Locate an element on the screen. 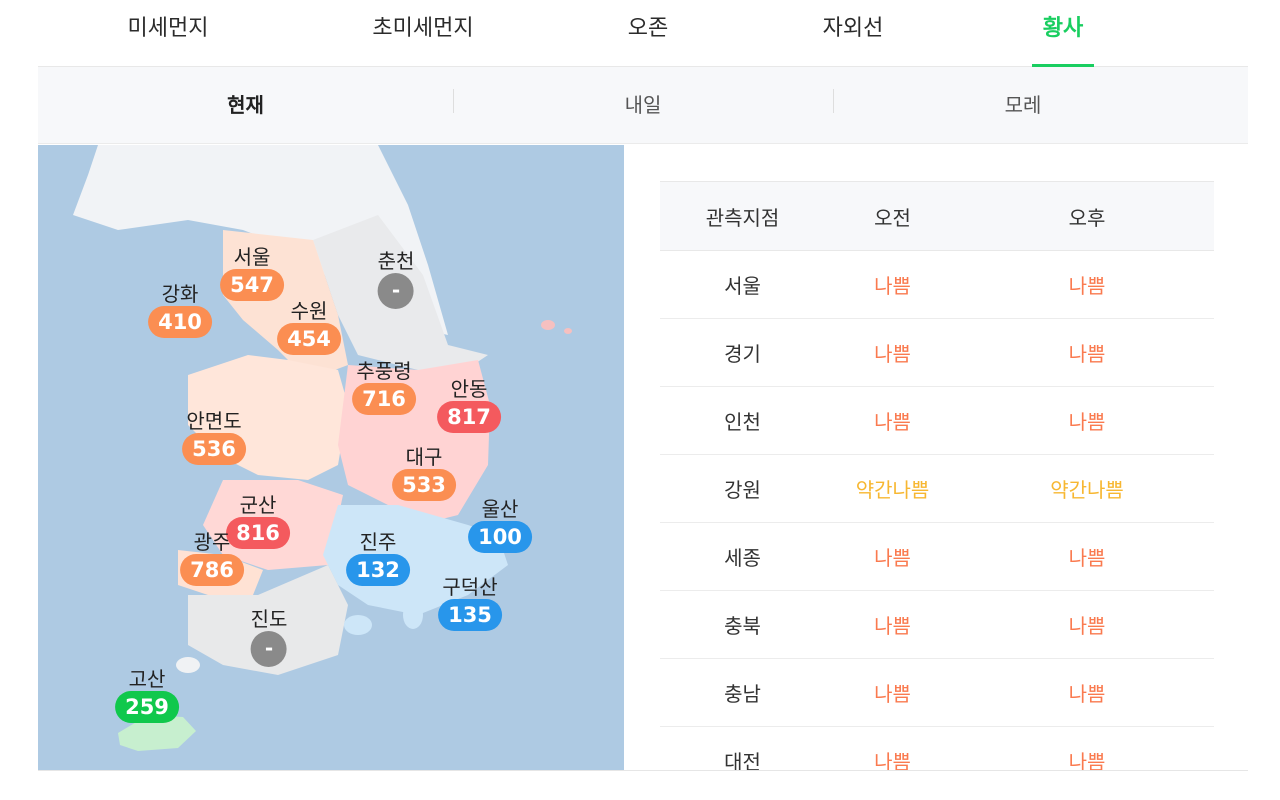 This screenshot has height=800, width=1280. city-name: 진주 is located at coordinates (378, 542).